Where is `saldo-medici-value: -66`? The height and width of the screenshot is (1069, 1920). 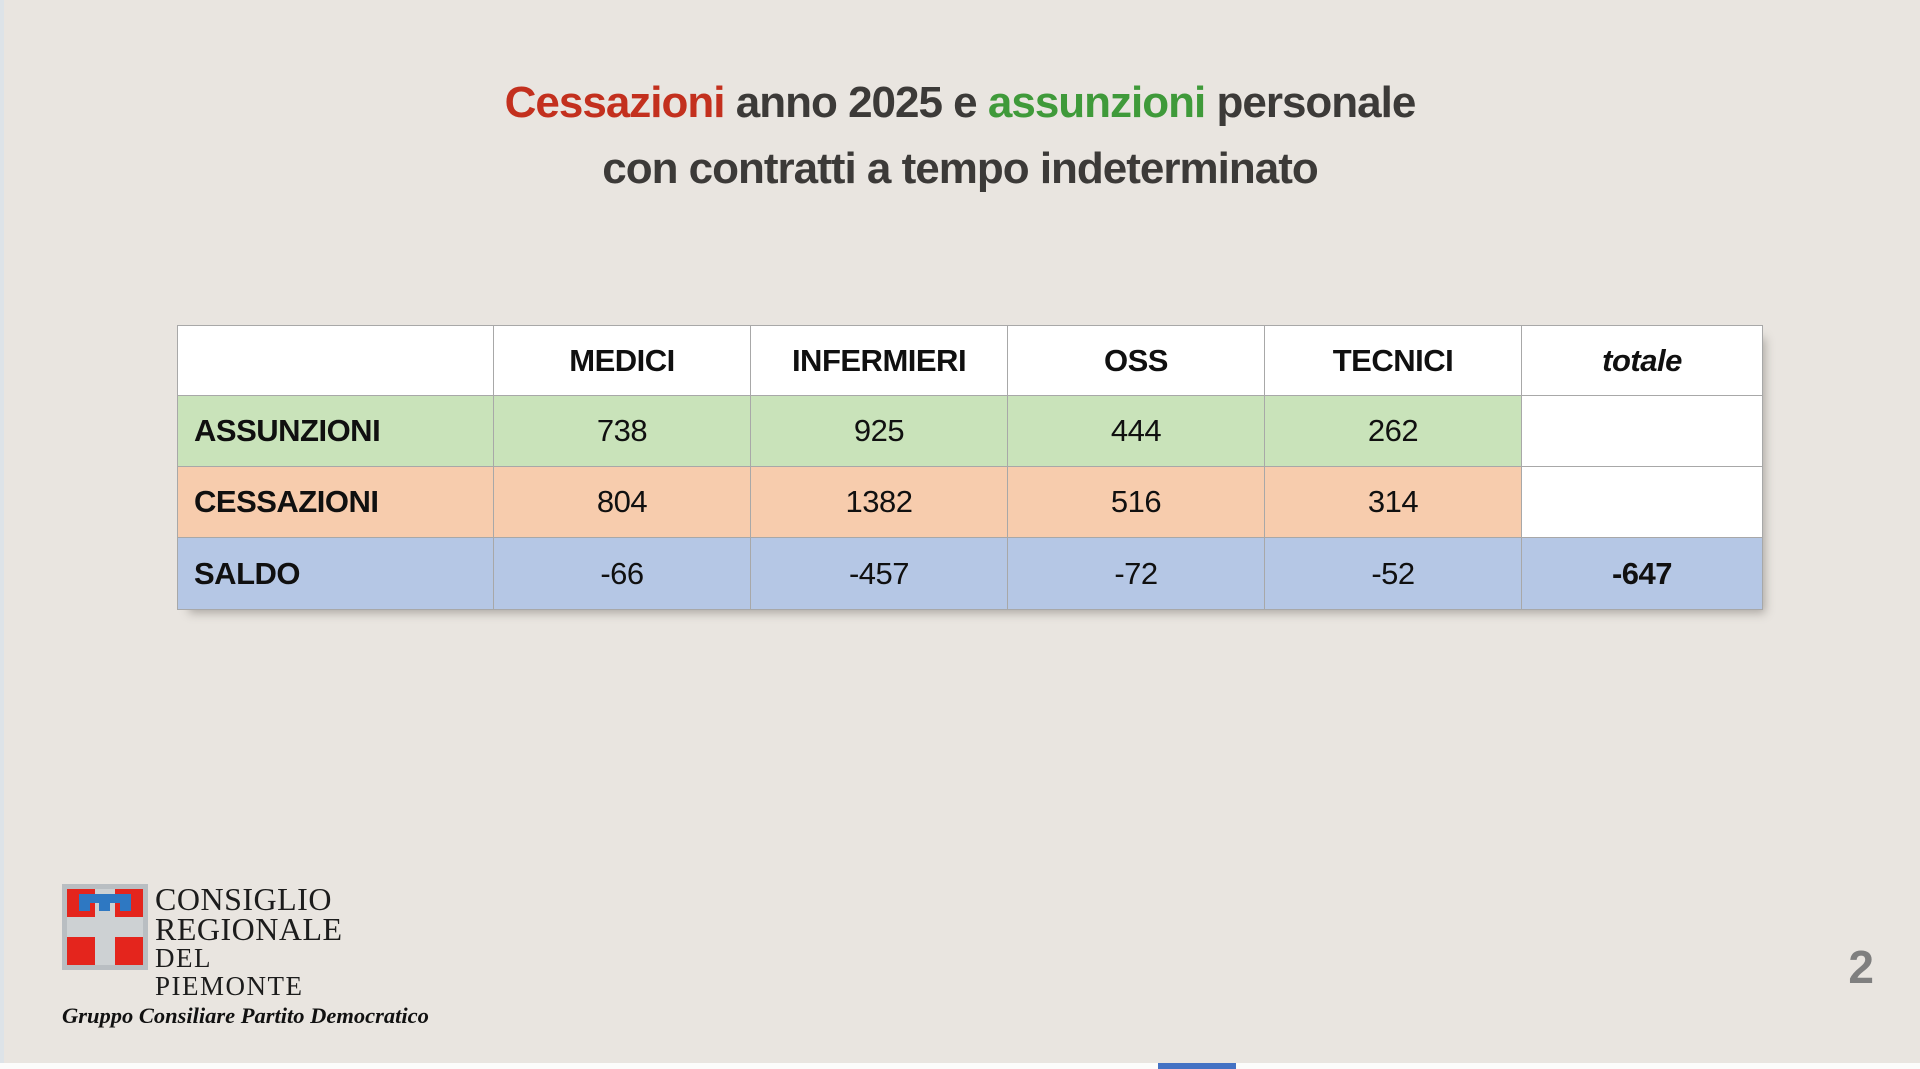
saldo-medici-value: -66 is located at coordinates (622, 573).